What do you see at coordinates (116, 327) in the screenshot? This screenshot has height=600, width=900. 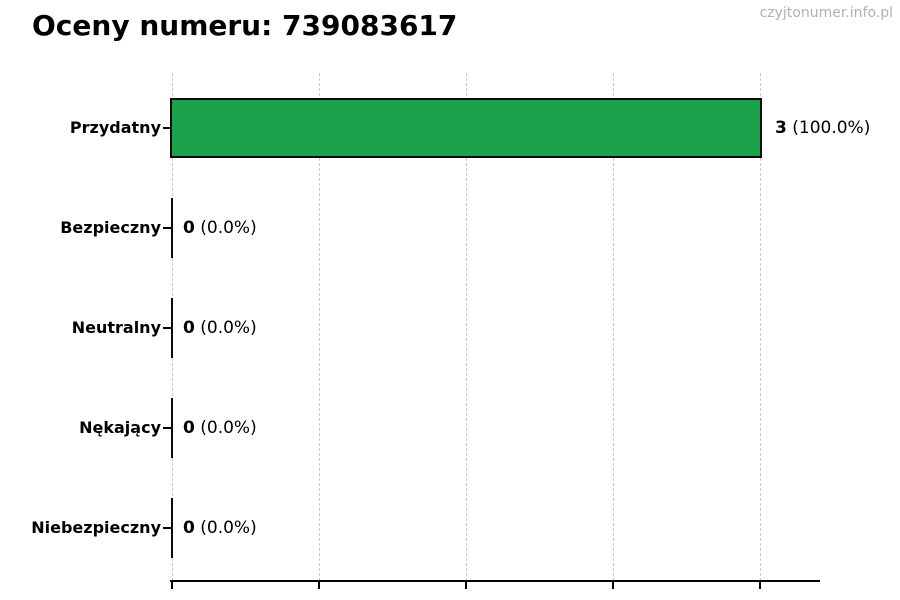 I see `category-label: Neutralny` at bounding box center [116, 327].